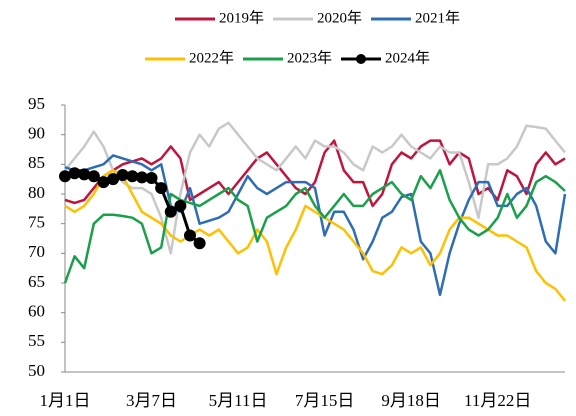 This screenshot has height=416, width=576. Describe the element at coordinates (361, 59) in the screenshot. I see `legend-marker` at that location.